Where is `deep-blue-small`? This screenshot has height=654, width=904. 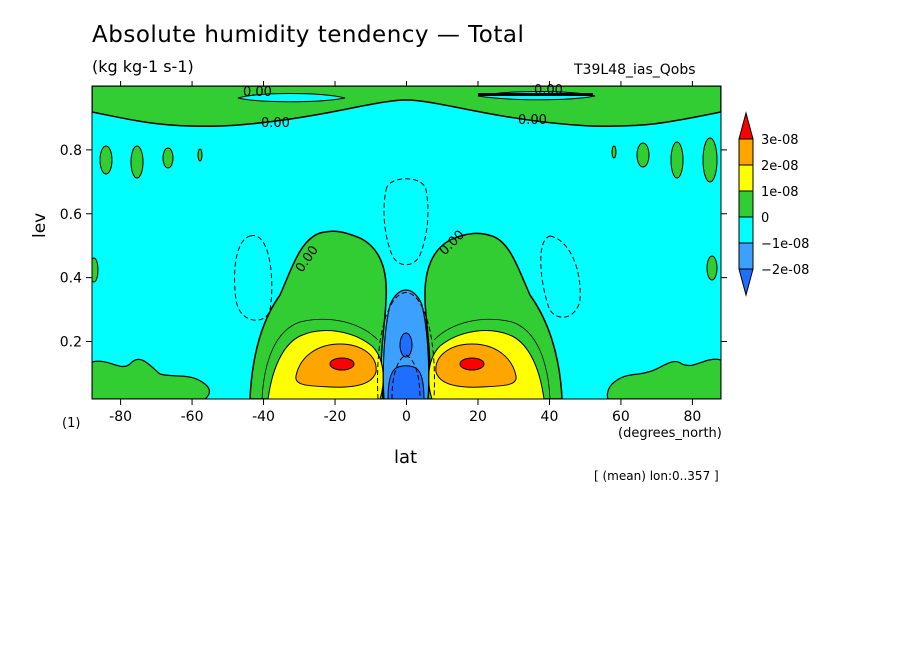
deep-blue-small is located at coordinates (406, 345).